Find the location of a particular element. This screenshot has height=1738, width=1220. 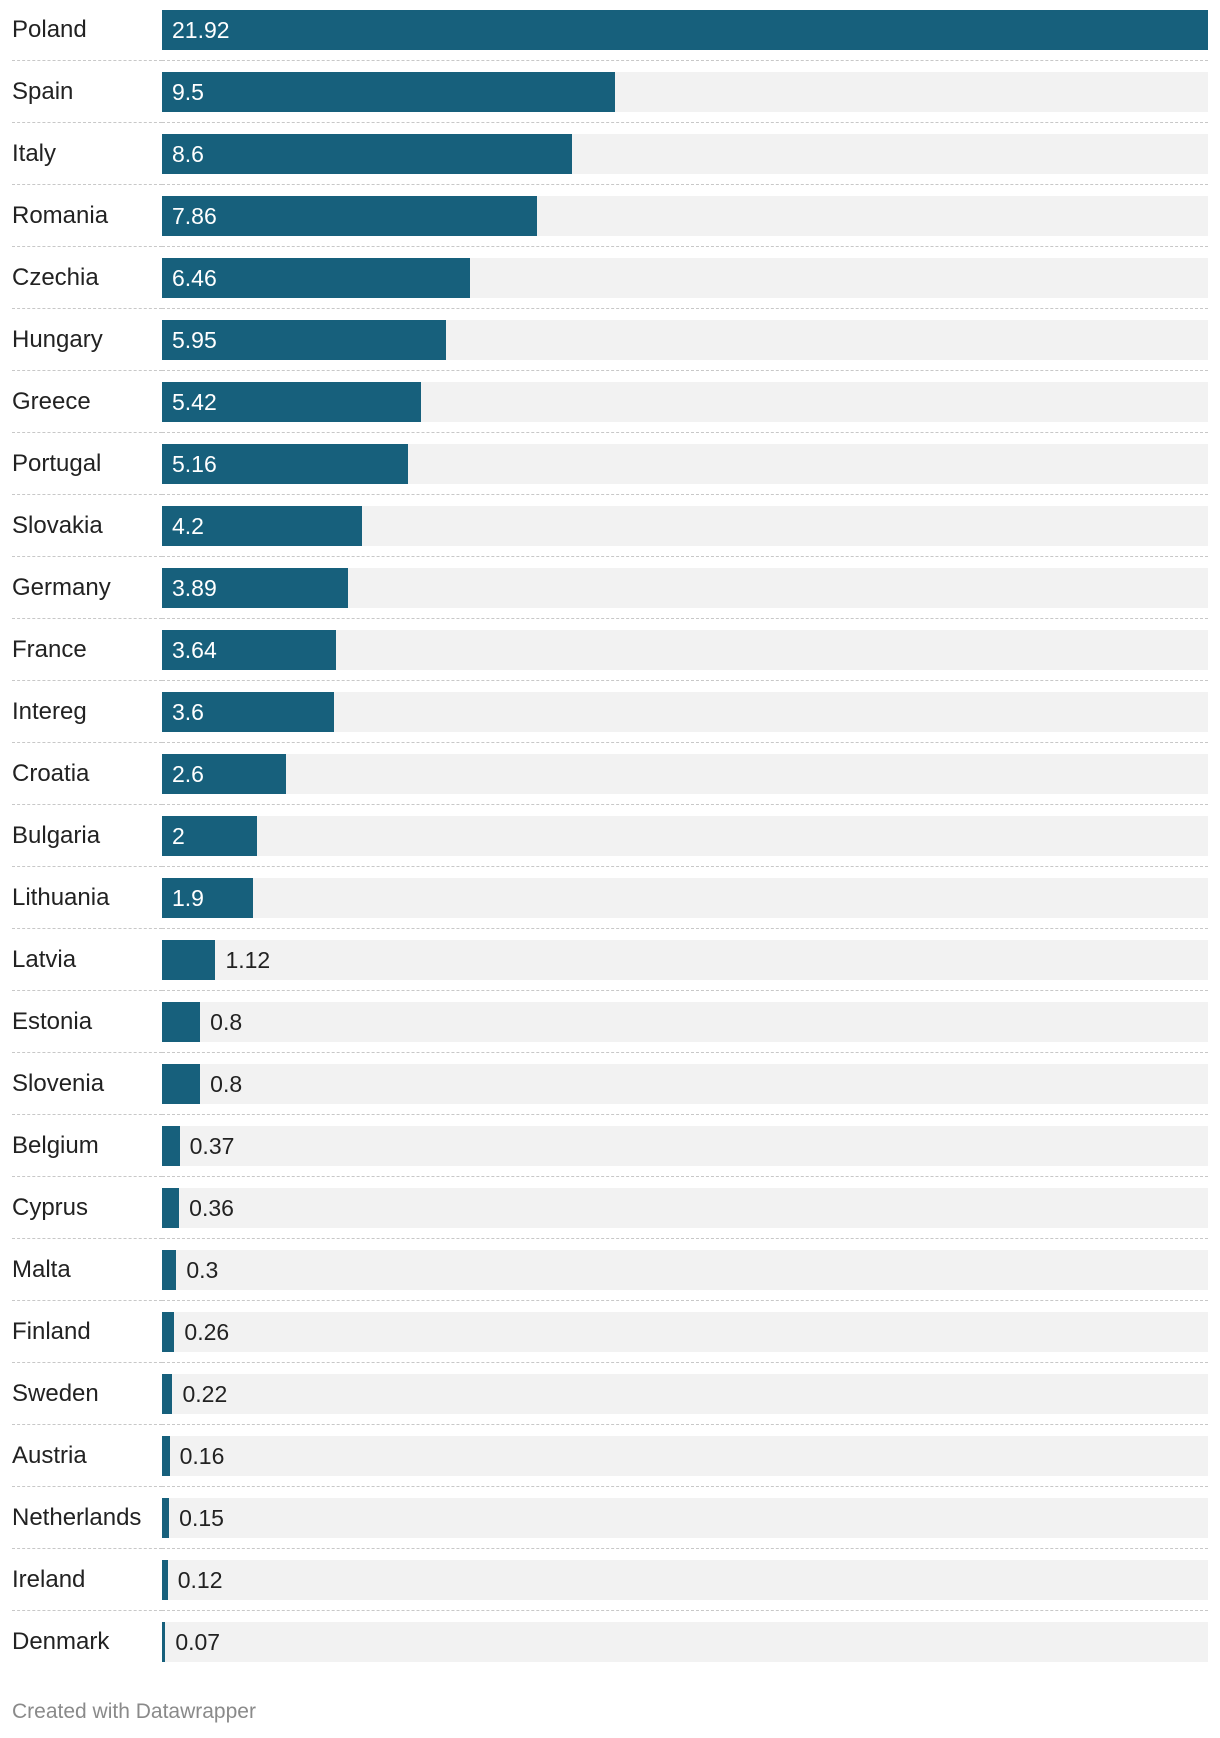

category-label: Czechia is located at coordinates (55, 277).